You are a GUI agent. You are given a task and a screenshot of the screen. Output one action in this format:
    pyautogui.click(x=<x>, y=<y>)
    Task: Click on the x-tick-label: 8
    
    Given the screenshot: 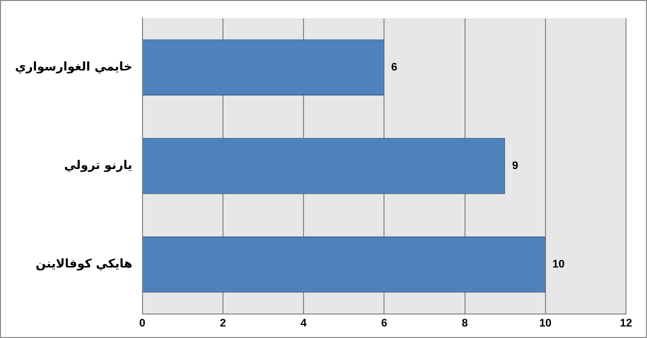 What is the action you would take?
    pyautogui.click(x=465, y=323)
    